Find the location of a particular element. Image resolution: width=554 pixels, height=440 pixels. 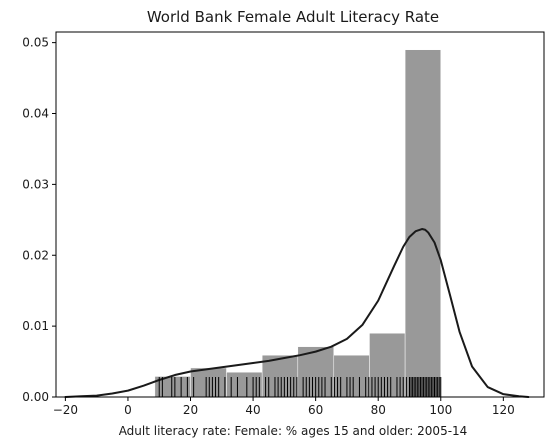

y-tick-label: 0.01 is located at coordinates (35, 326).